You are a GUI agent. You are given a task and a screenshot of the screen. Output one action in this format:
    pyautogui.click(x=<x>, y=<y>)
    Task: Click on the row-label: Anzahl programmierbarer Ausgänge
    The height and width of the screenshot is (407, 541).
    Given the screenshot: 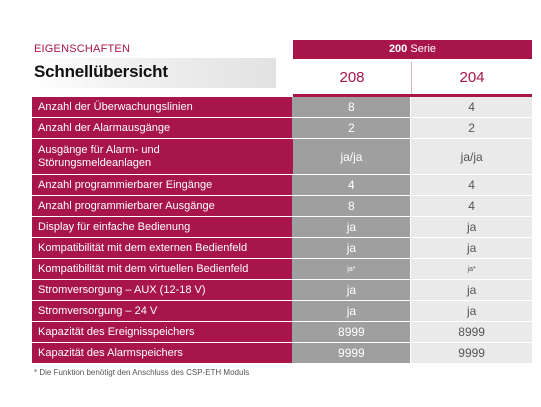 What is the action you would take?
    pyautogui.click(x=162, y=206)
    